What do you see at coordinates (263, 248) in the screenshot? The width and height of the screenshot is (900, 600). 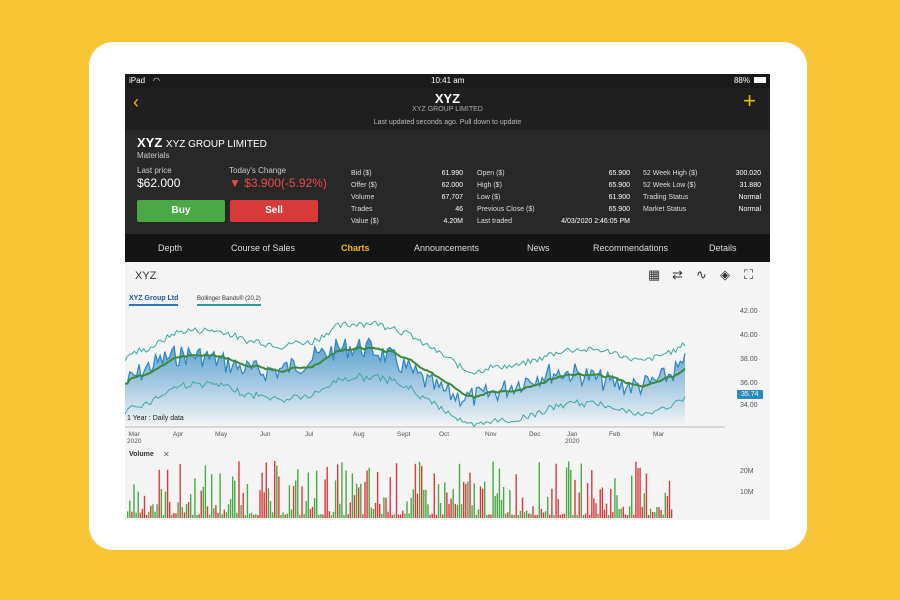 I see `tab-course-of-sales: Course of Sales` at bounding box center [263, 248].